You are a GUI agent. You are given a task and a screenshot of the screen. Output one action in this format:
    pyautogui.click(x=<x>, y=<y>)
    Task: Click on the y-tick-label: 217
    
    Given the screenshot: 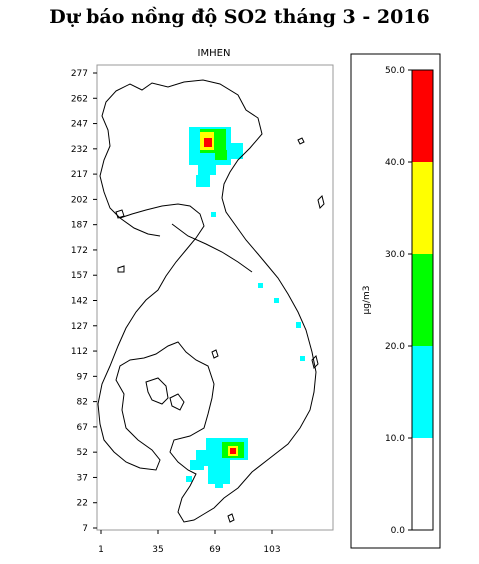 What is the action you would take?
    pyautogui.click(x=79, y=175)
    